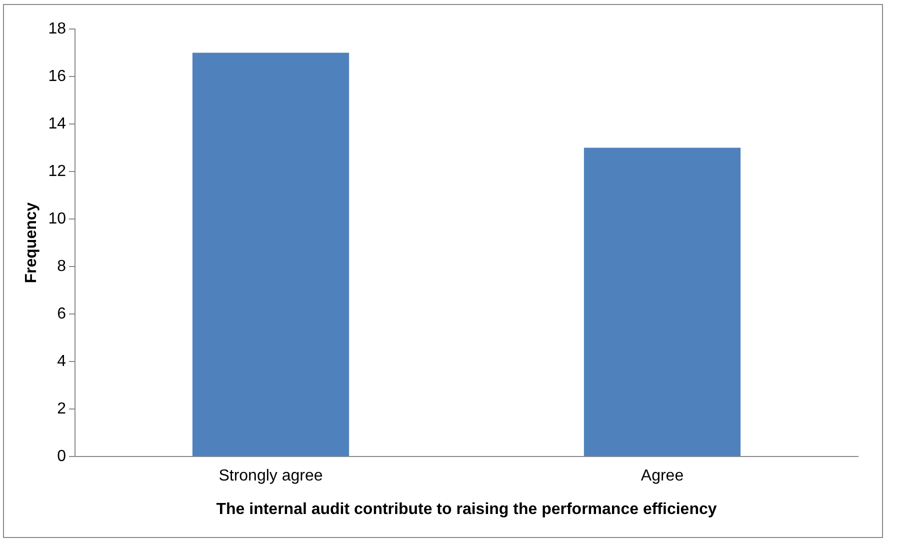 This screenshot has width=897, height=544. I want to click on y-tick-label: 6, so click(61, 313).